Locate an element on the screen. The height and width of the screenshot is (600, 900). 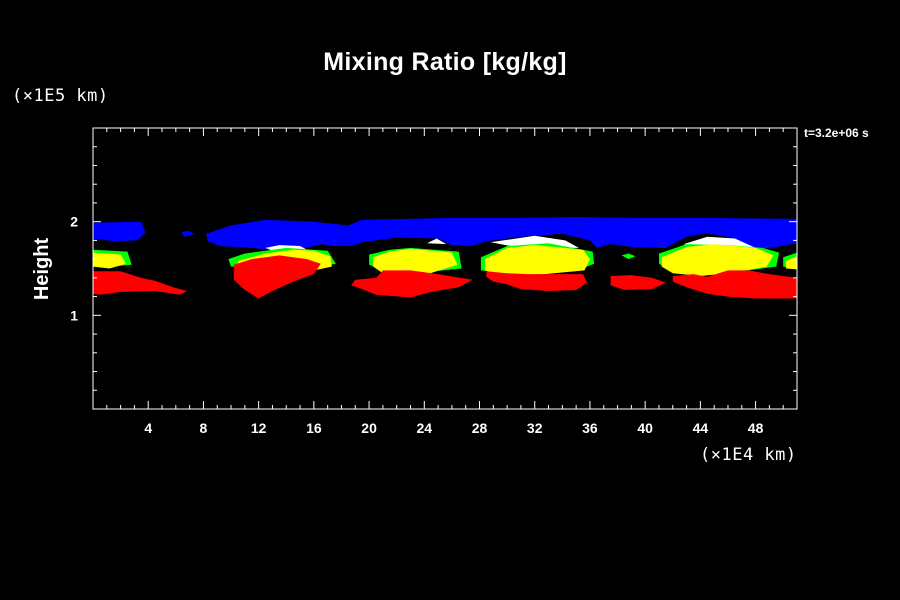
x-tick-label: 4 is located at coordinates (148, 428).